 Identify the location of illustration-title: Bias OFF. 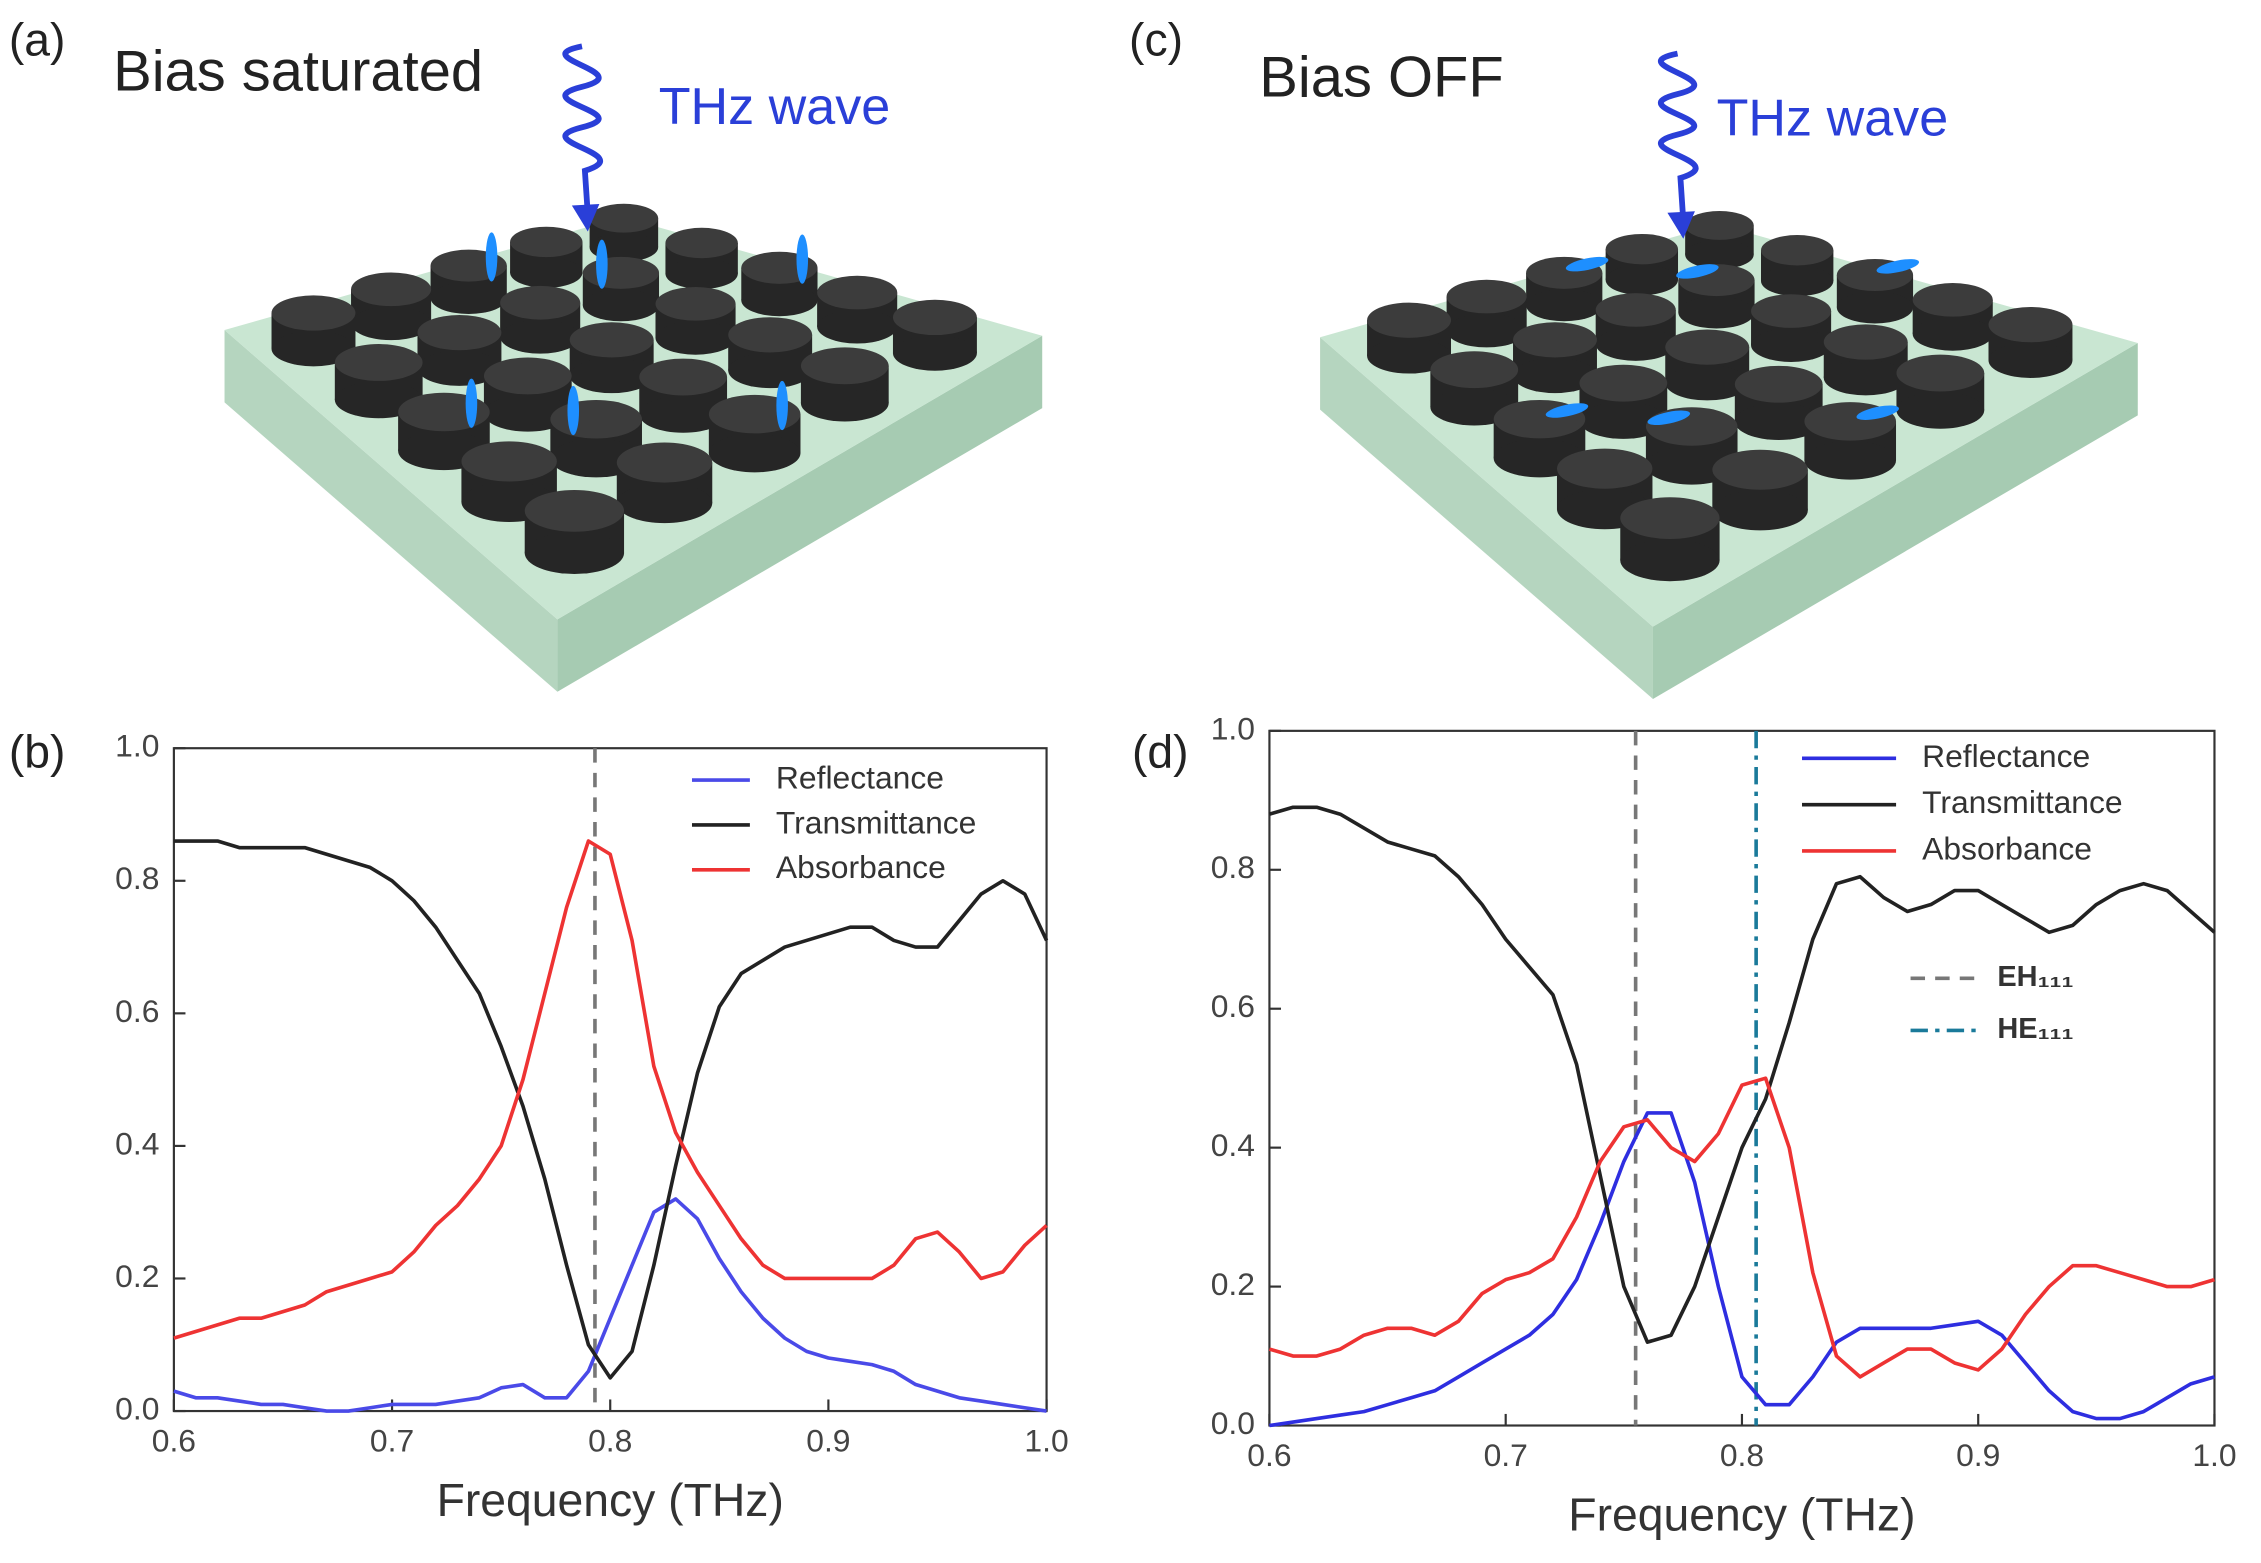
(1381, 77).